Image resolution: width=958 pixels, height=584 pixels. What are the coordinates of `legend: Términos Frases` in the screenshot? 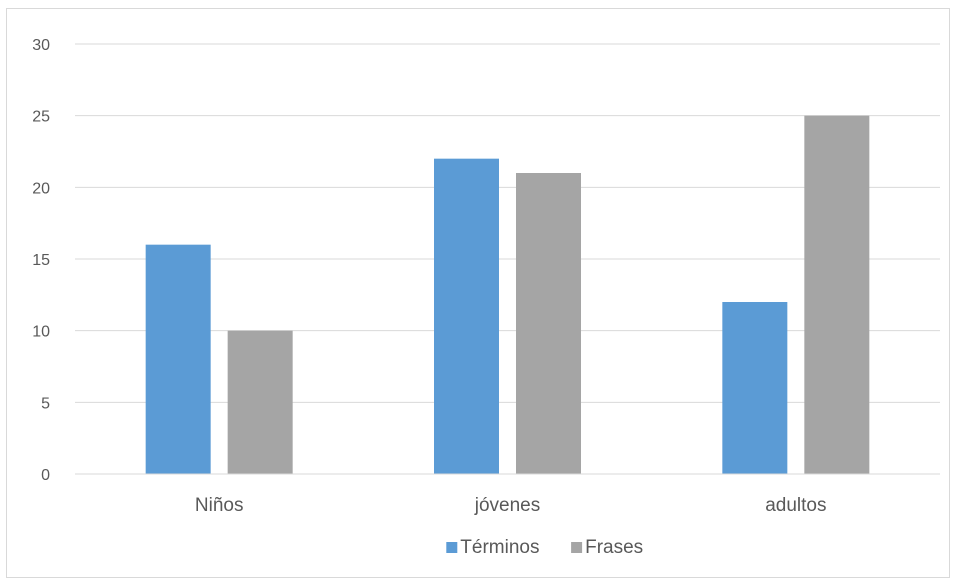 It's located at (544, 547).